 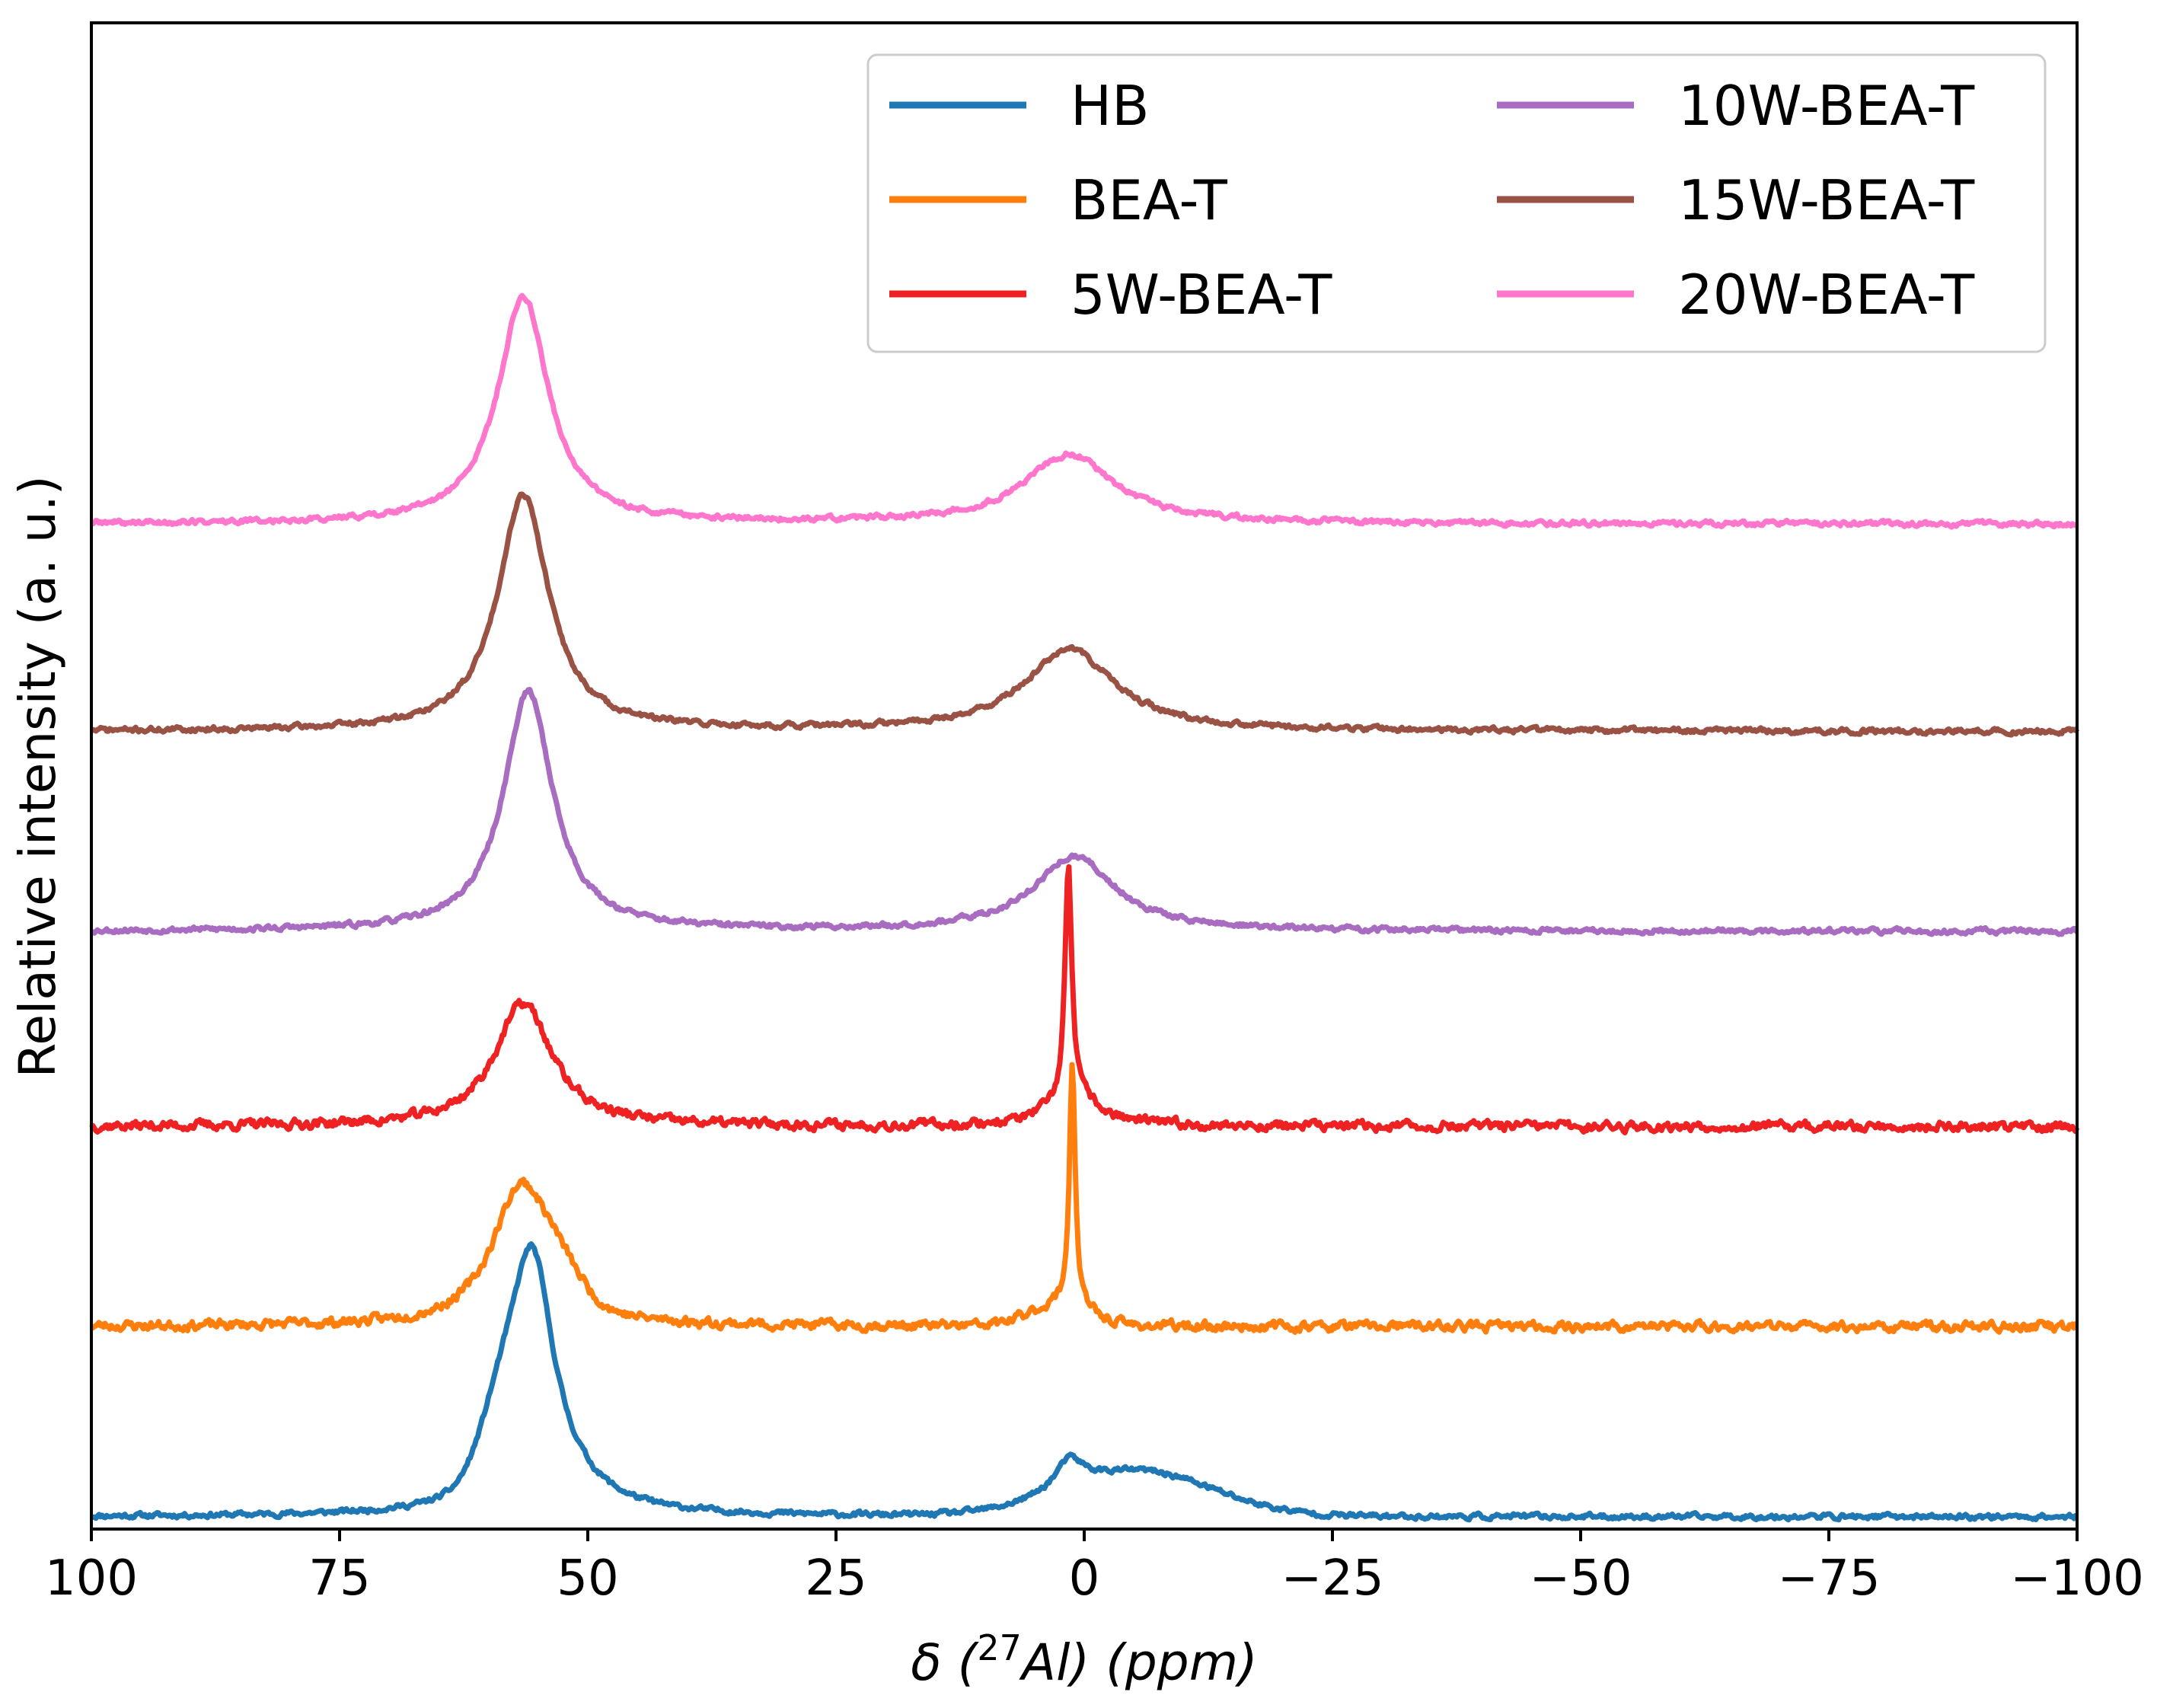 I want to click on x-axis-ticks: 100 75 50 25 0 −25 −50 −75 −100, so click(x=1094, y=1568).